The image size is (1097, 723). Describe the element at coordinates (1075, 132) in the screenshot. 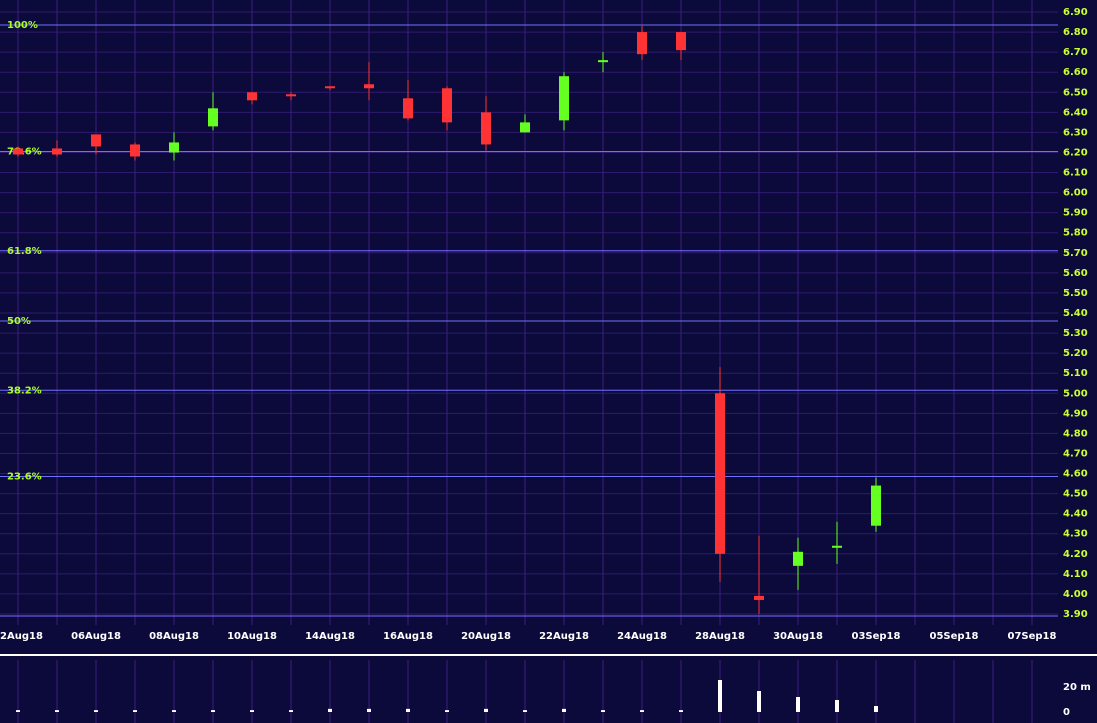

I see `y-tick-label: 6.30` at that location.